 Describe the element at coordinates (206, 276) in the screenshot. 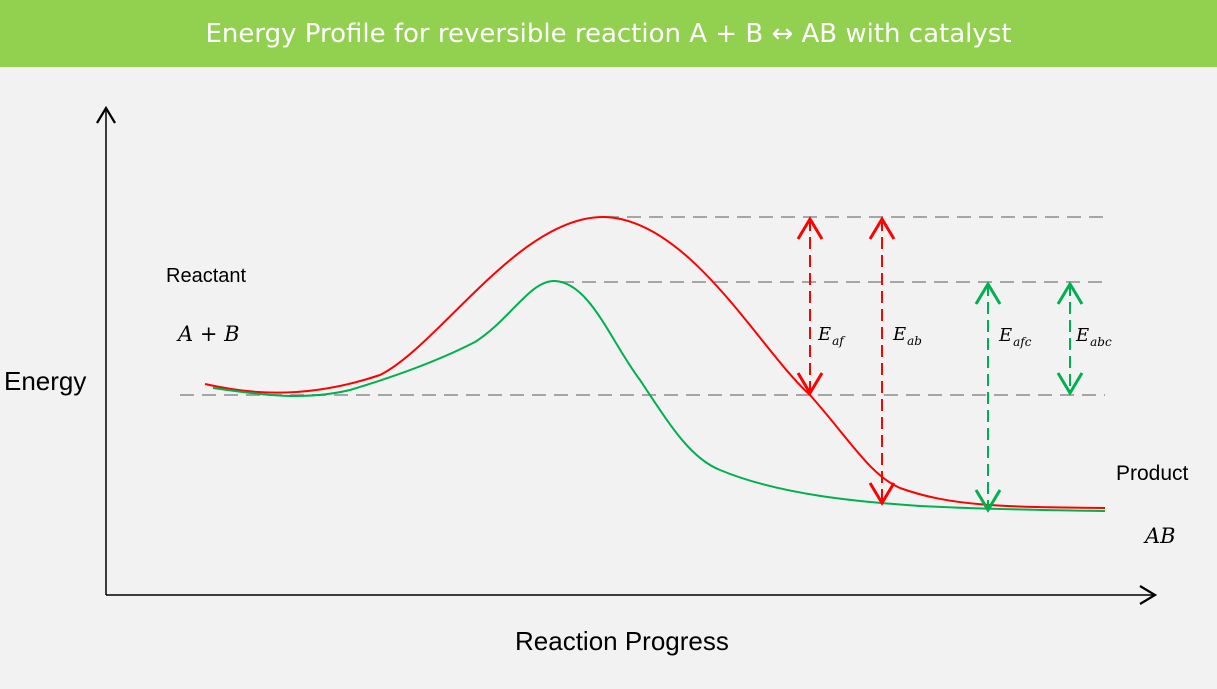

I see `reactant-label: Reactant` at that location.